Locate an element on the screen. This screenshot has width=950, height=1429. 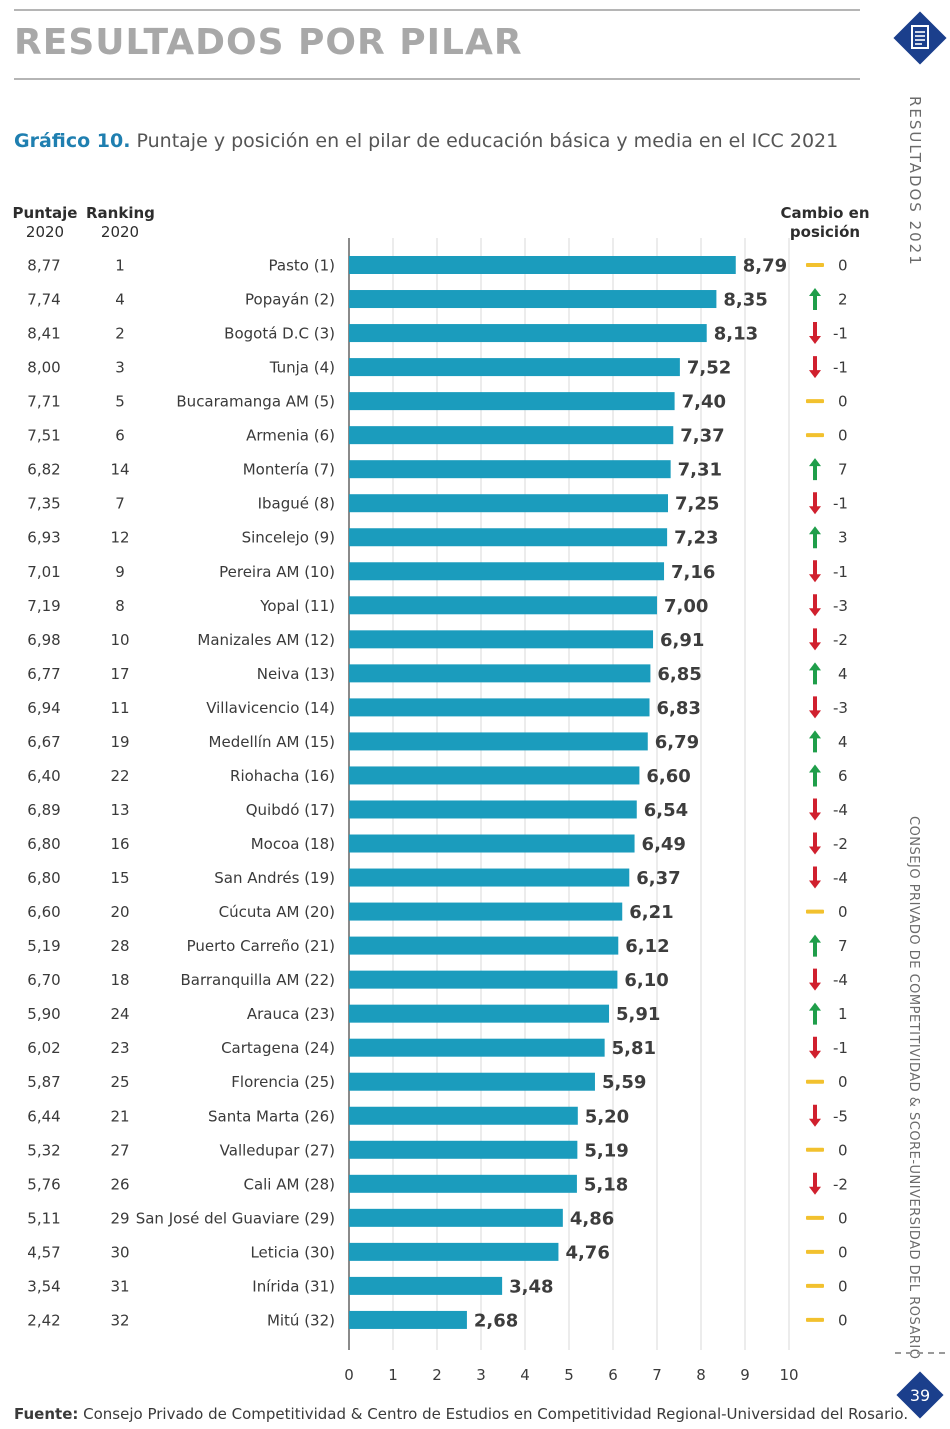
score-2020-cell: 5,19 is located at coordinates (43, 946).